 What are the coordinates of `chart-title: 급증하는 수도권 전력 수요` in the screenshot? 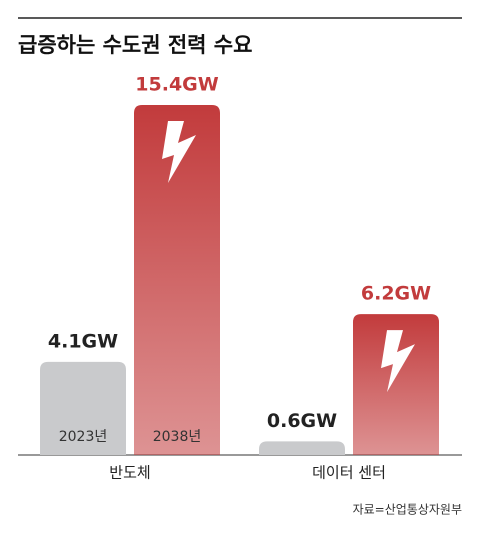 It's located at (135, 45).